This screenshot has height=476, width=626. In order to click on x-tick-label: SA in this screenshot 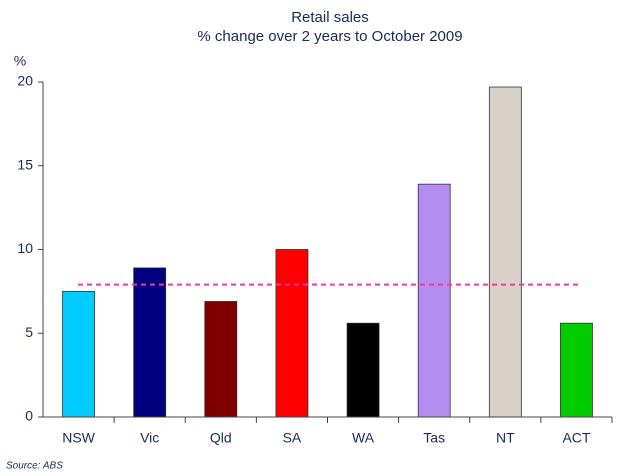, I will do `click(292, 438)`.